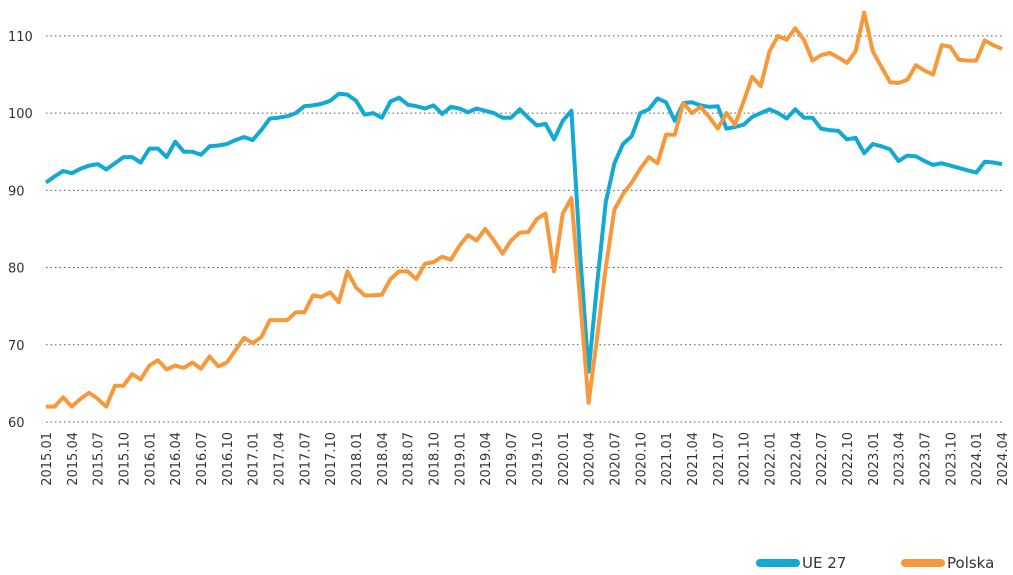 The height and width of the screenshot is (575, 1013). What do you see at coordinates (20, 37) in the screenshot?
I see `y-tick-label: 110` at bounding box center [20, 37].